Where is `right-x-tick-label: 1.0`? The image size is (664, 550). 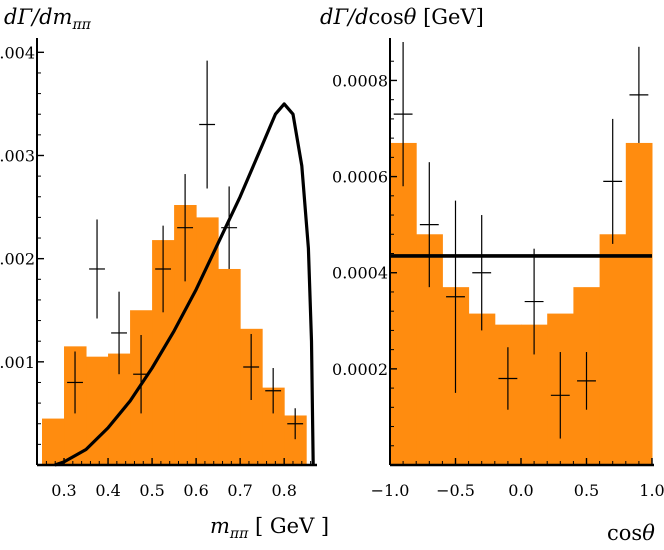 right-x-tick-label: 1.0 is located at coordinates (651, 490).